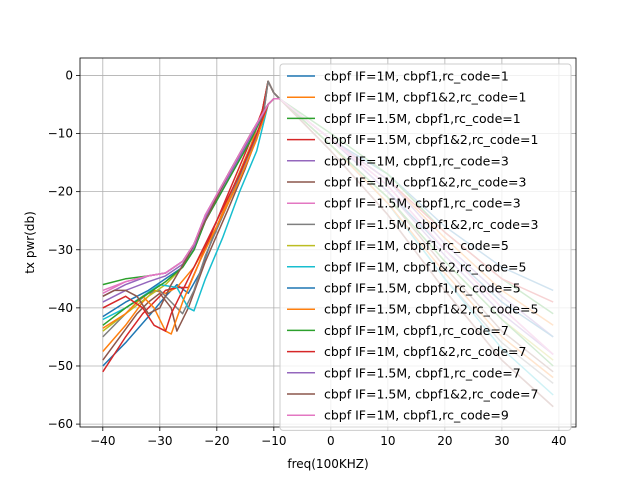 The height and width of the screenshot is (480, 640). I want to click on x-tick-label: 10, so click(387, 441).